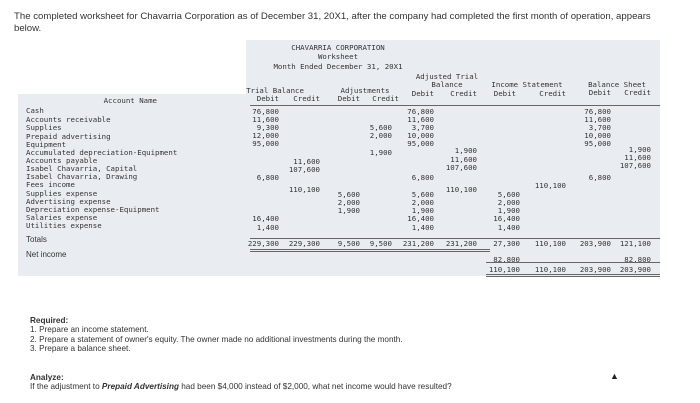  What do you see at coordinates (132, 185) in the screenshot?
I see `worksheet-account-background` at bounding box center [132, 185].